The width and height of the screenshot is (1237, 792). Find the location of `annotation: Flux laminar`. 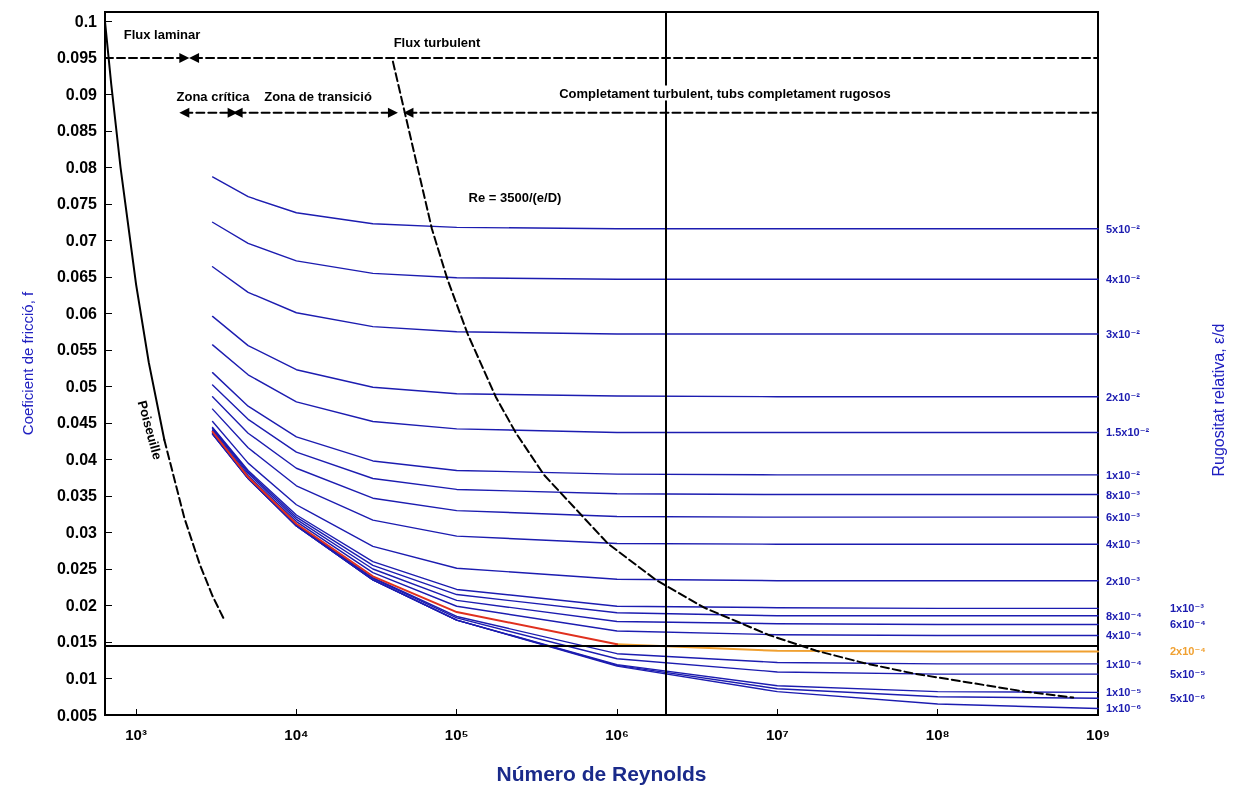

annotation: Flux laminar is located at coordinates (162, 34).